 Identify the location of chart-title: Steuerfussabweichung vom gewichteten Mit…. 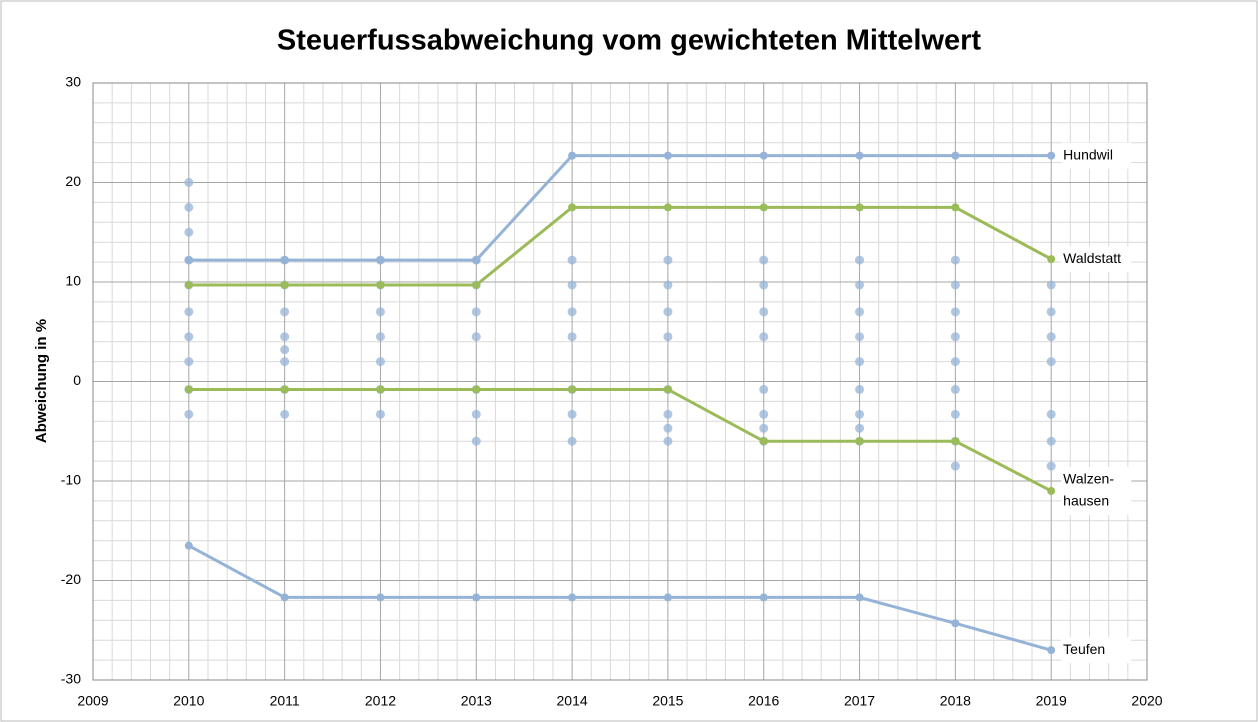
(629, 41).